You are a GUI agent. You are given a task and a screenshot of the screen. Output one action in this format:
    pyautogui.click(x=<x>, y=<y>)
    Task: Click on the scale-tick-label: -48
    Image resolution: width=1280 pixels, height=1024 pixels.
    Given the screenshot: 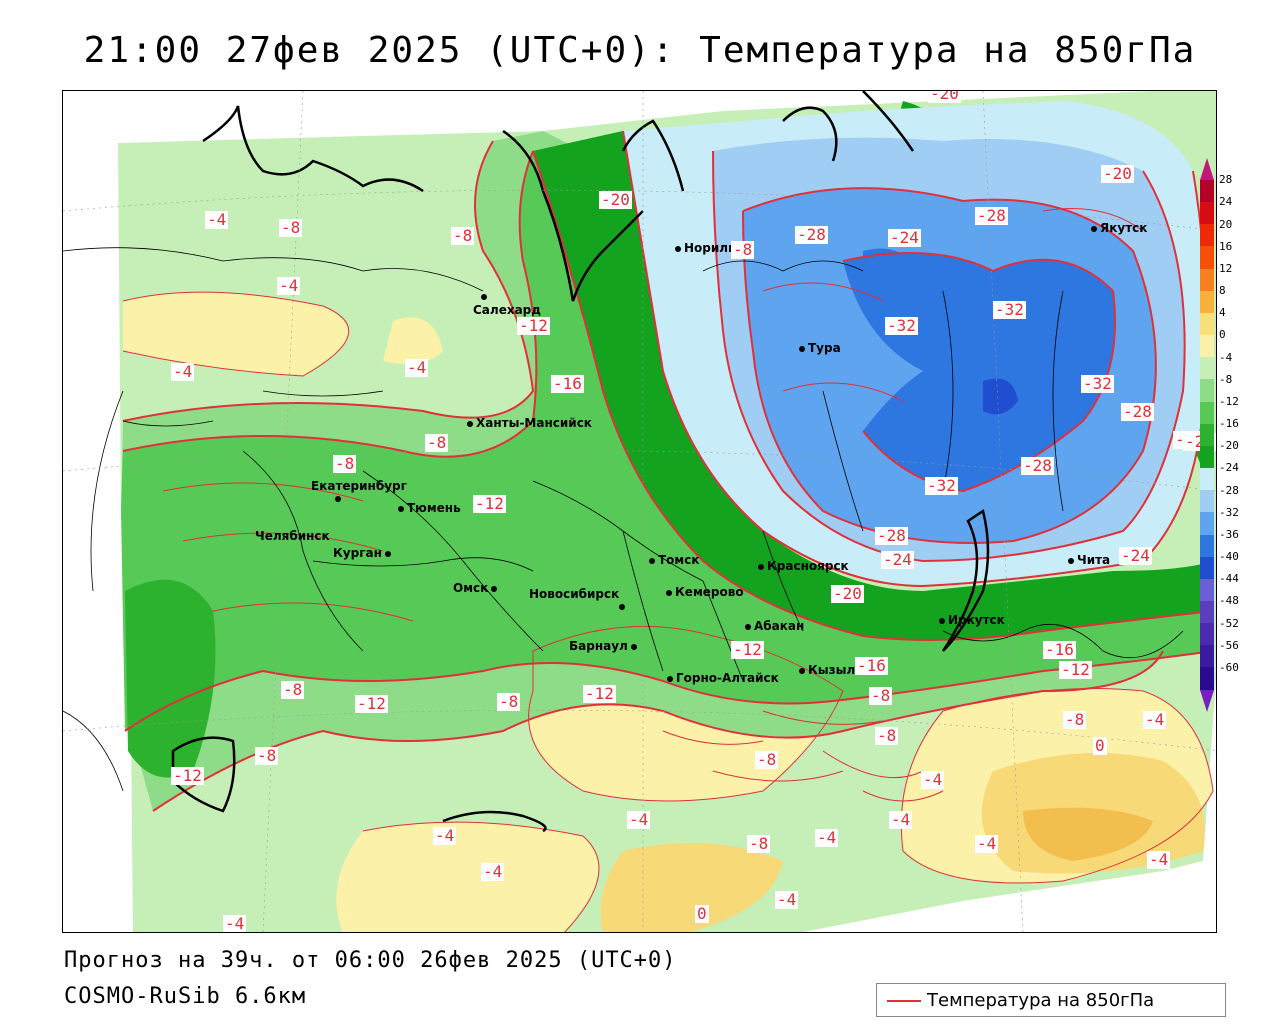 What is the action you would take?
    pyautogui.click(x=1229, y=601)
    